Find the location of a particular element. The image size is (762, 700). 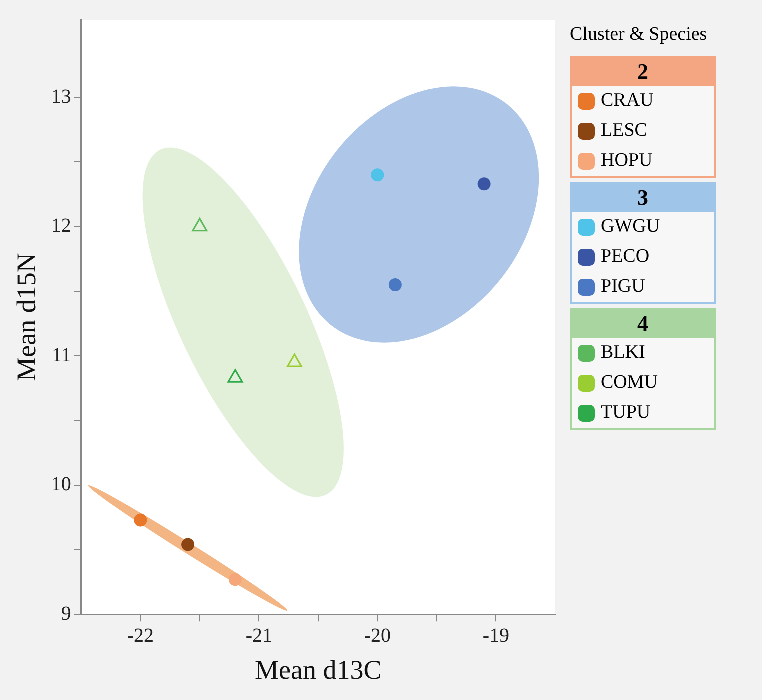

legend-label: BLKI is located at coordinates (623, 353).